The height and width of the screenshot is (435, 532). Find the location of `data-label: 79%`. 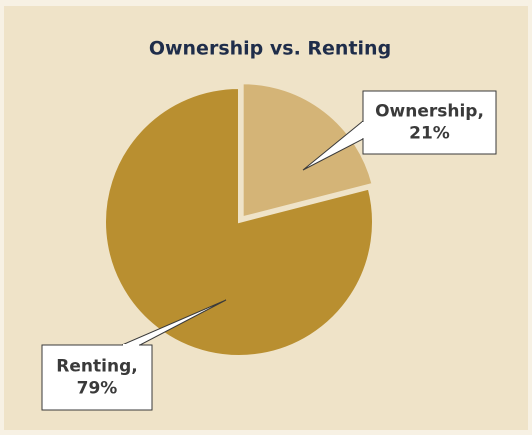

data-label: 79% is located at coordinates (97, 389).